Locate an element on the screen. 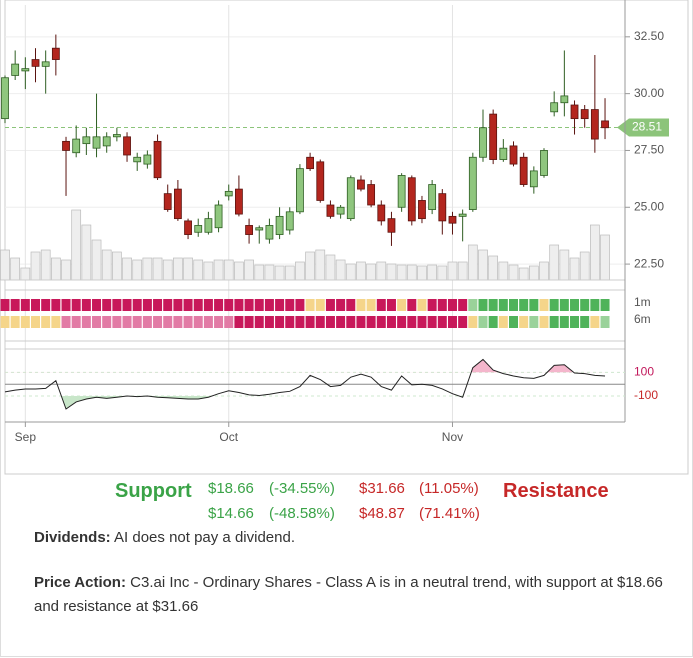  support-price: $18.66 is located at coordinates (231, 488).